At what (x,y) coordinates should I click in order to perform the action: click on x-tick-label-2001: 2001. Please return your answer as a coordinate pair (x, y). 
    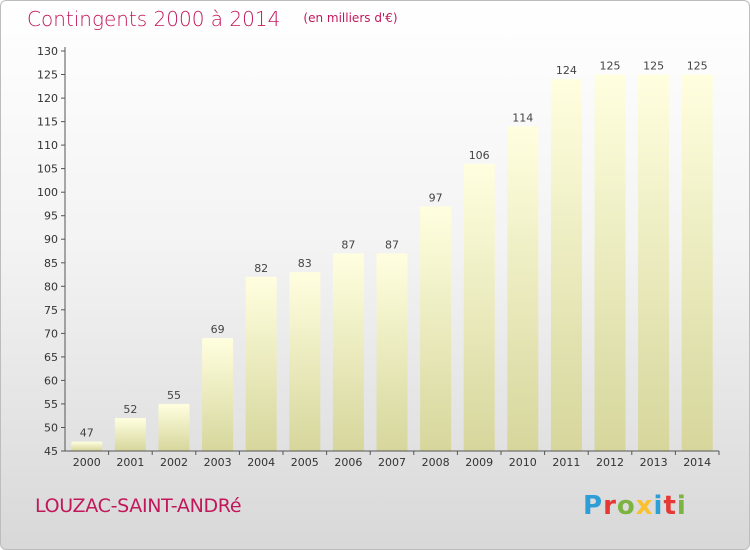
    Looking at the image, I should click on (130, 462).